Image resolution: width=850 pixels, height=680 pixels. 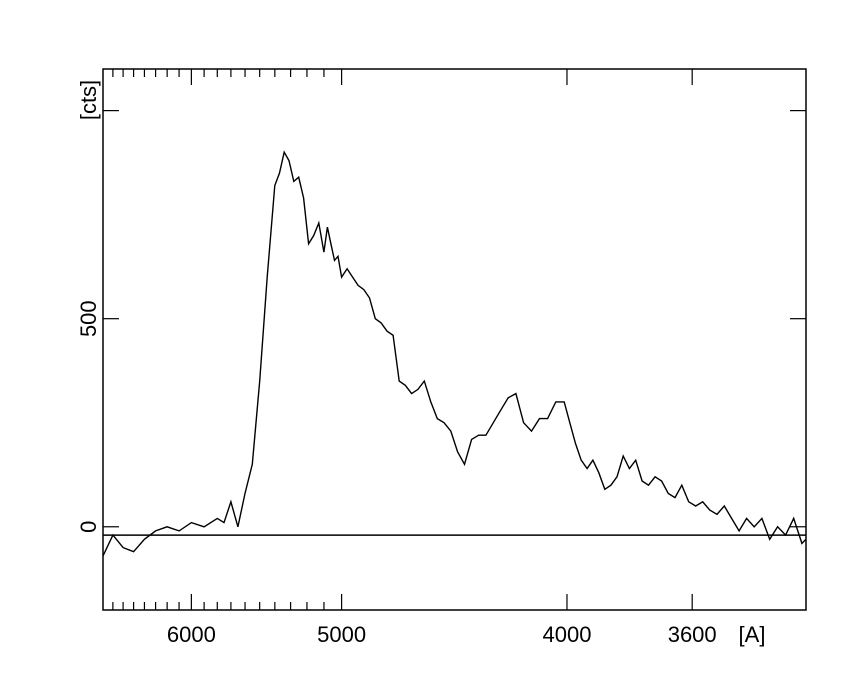 I want to click on x-tick-label: 6000, so click(x=191, y=634).